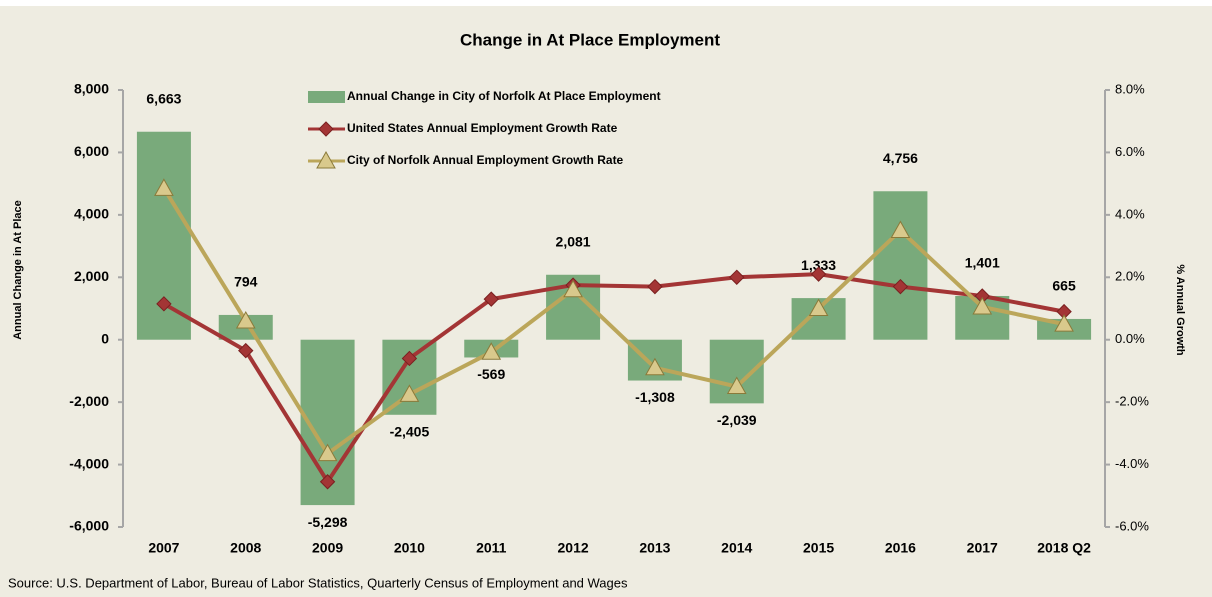 This screenshot has width=1212, height=597. I want to click on y-tick-label: 6,000, so click(91, 151).